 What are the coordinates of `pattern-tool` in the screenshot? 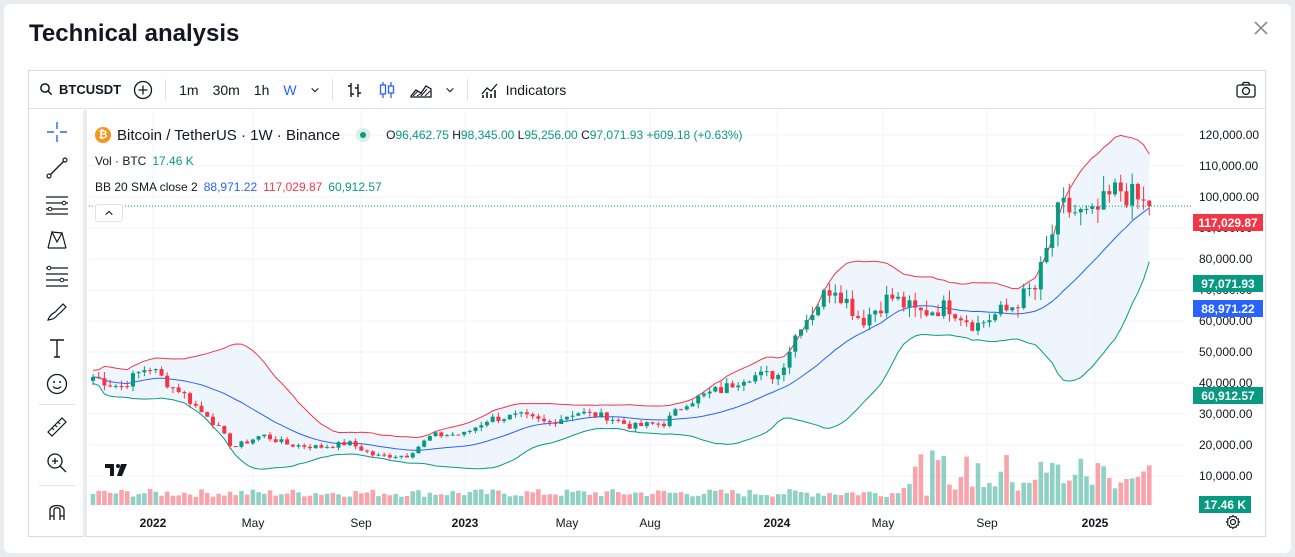 It's located at (57, 240).